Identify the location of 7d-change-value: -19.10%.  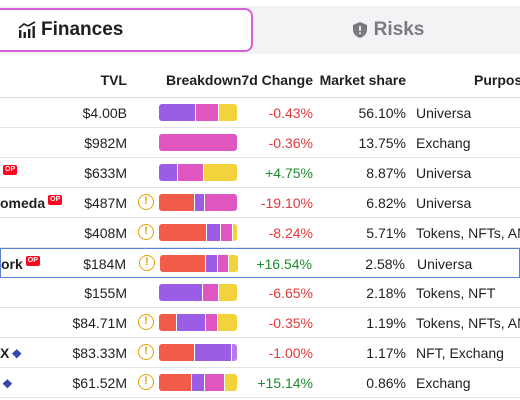
(286, 203).